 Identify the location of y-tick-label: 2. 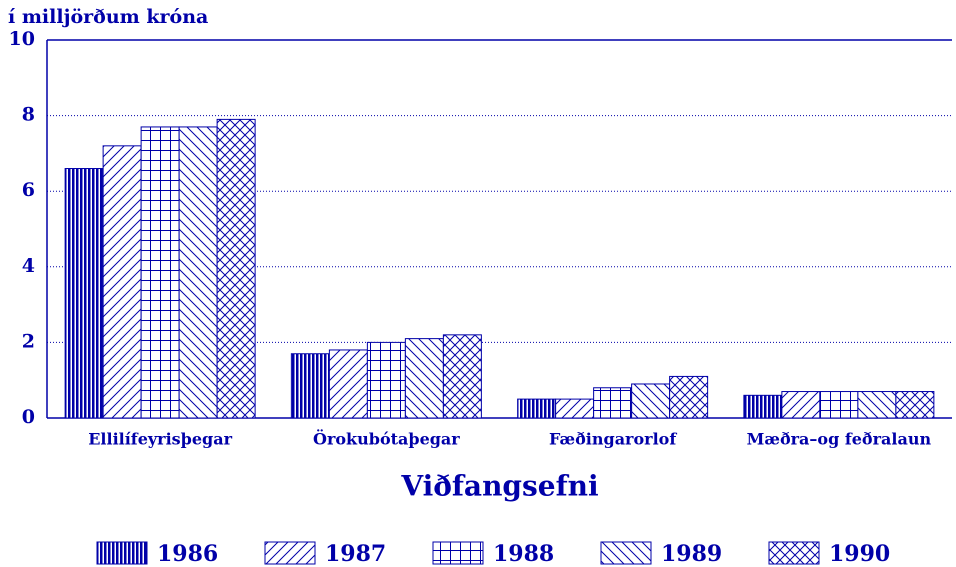
(28, 341).